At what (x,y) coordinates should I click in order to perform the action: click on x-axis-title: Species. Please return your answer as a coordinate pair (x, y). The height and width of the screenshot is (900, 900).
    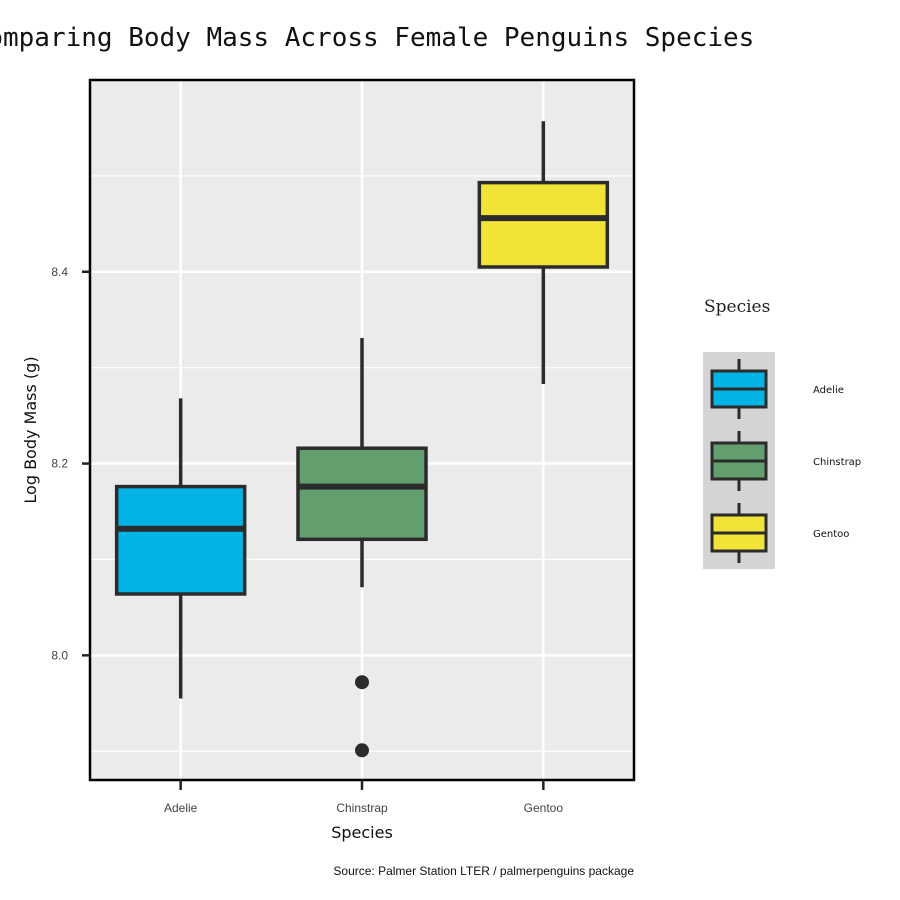
    Looking at the image, I should click on (362, 832).